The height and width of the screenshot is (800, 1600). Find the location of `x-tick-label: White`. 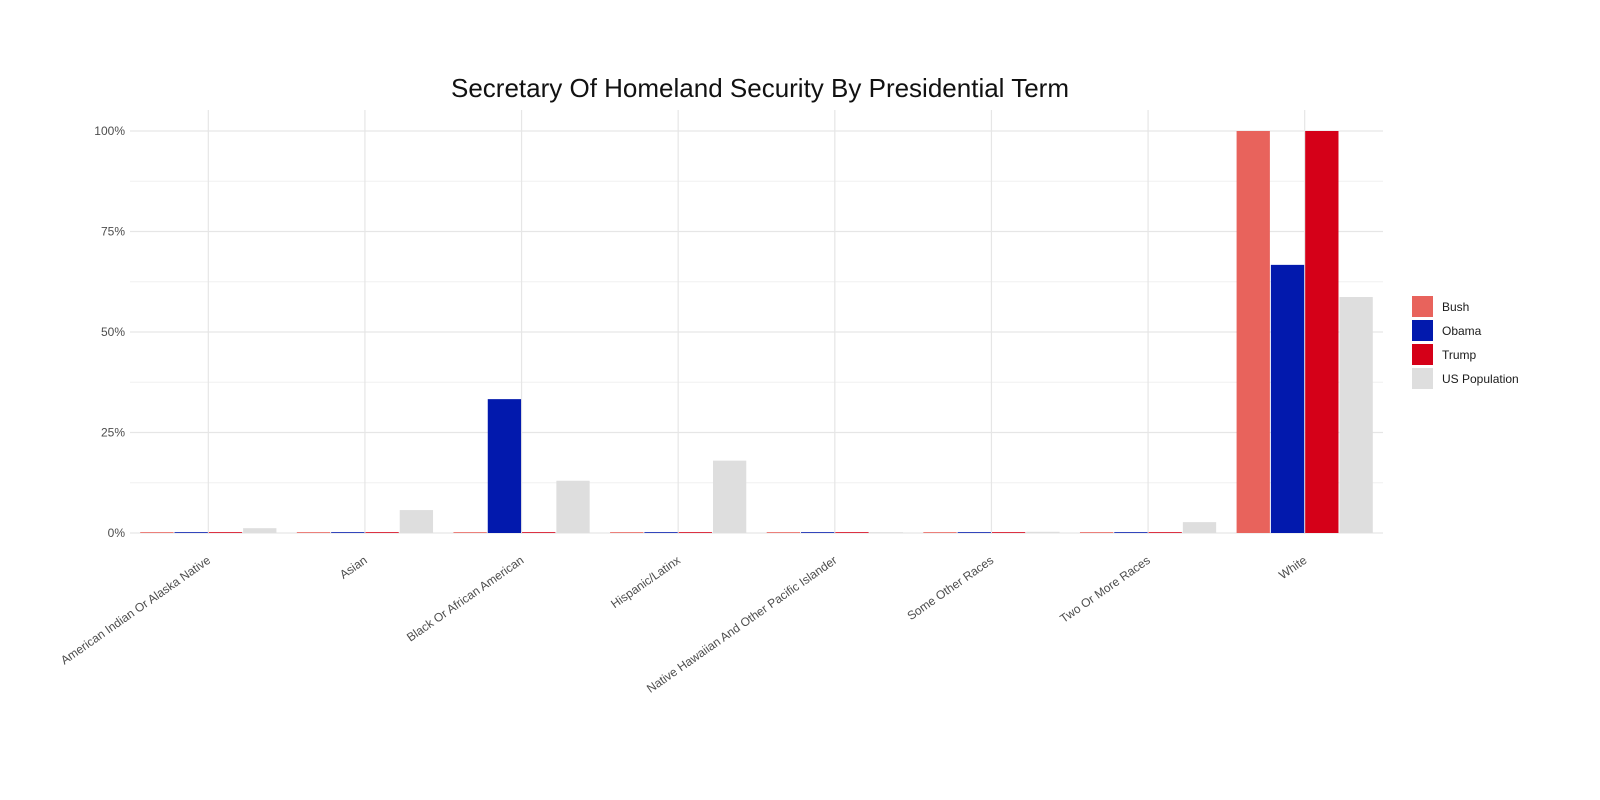

x-tick-label: White is located at coordinates (1292, 567).